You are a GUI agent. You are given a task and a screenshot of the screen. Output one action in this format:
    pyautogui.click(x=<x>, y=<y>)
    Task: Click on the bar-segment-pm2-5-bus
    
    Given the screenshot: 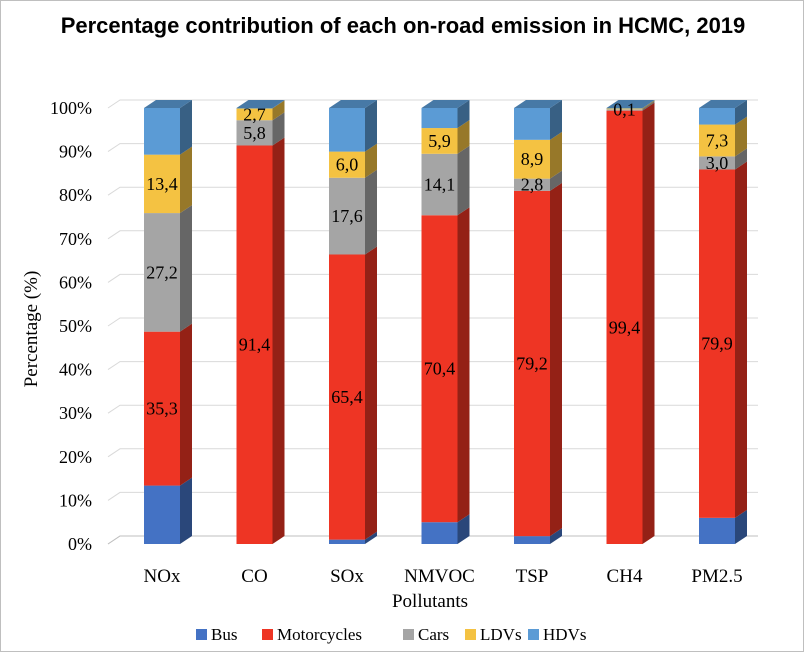 What is the action you would take?
    pyautogui.click(x=723, y=526)
    